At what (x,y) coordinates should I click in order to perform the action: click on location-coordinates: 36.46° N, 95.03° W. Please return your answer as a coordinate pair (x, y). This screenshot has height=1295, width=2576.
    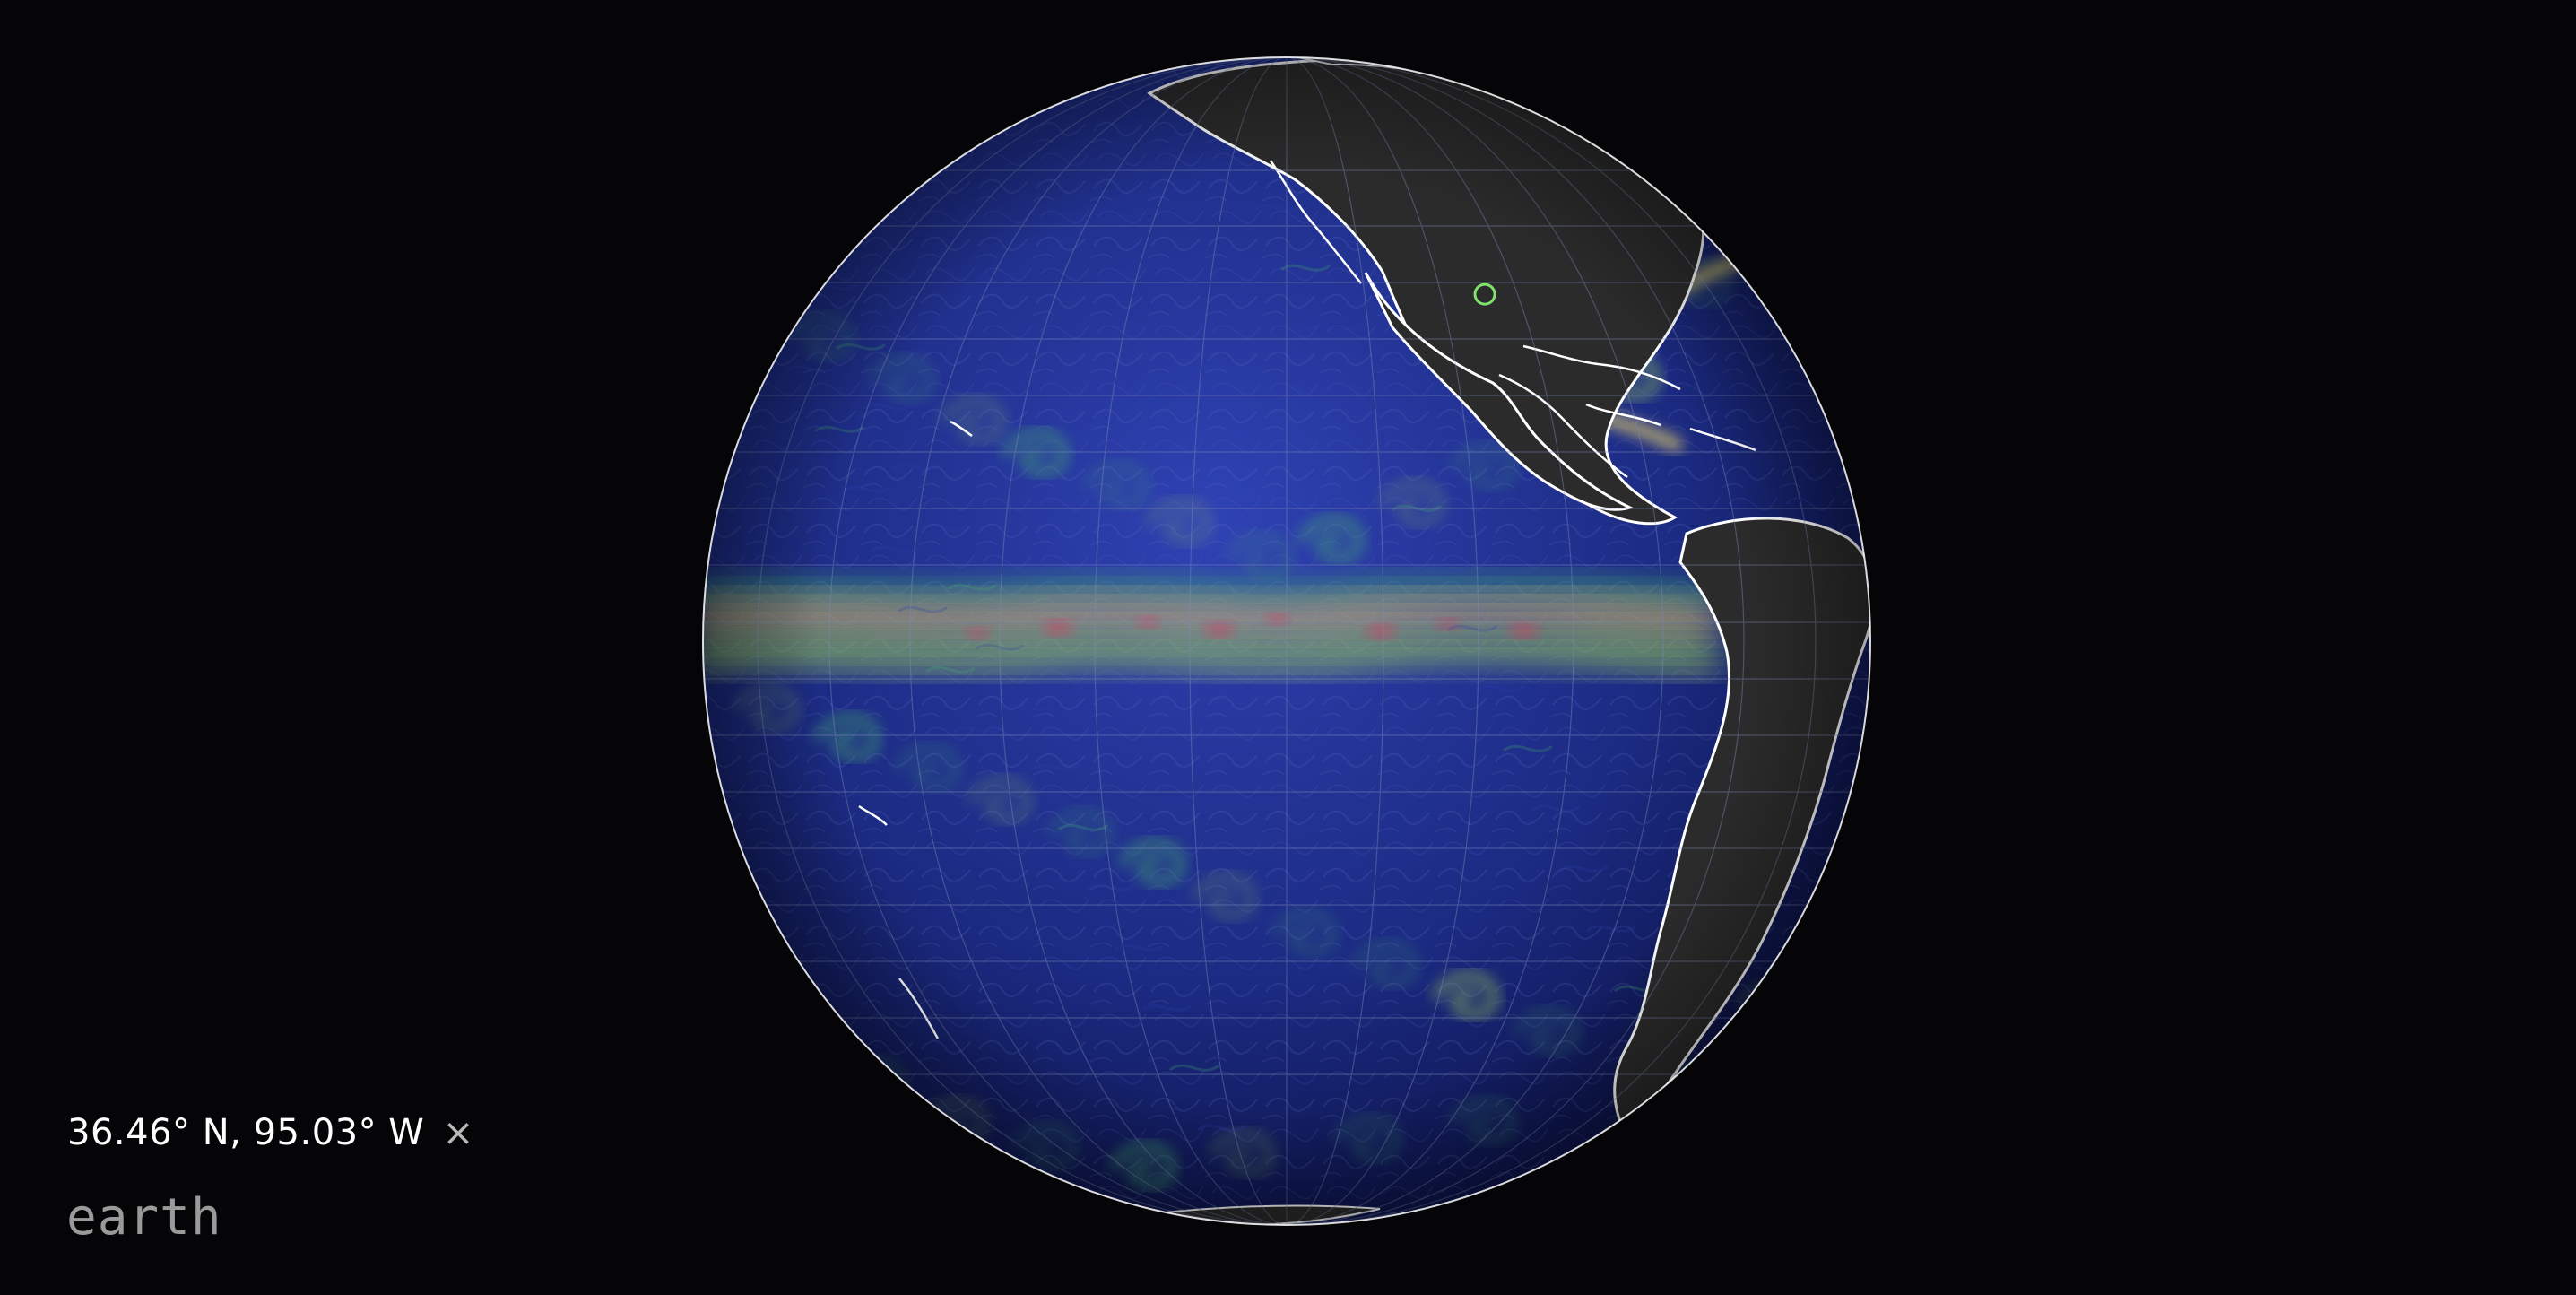
    Looking at the image, I should click on (246, 1132).